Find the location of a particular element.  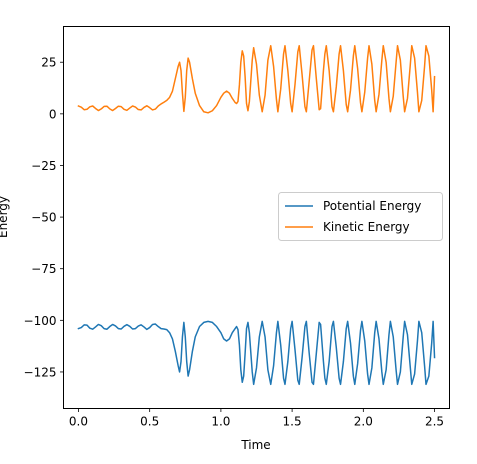

x-axis-label: Time is located at coordinates (255, 445).